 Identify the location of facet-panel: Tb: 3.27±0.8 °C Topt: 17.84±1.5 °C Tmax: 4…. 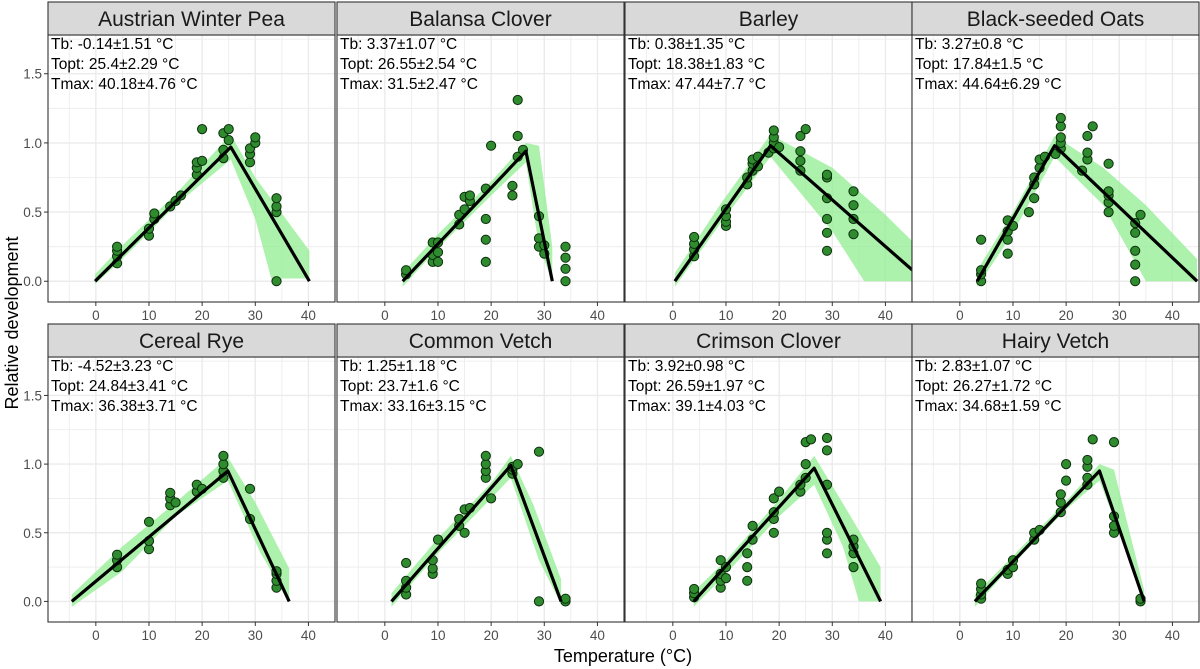
(1055, 162).